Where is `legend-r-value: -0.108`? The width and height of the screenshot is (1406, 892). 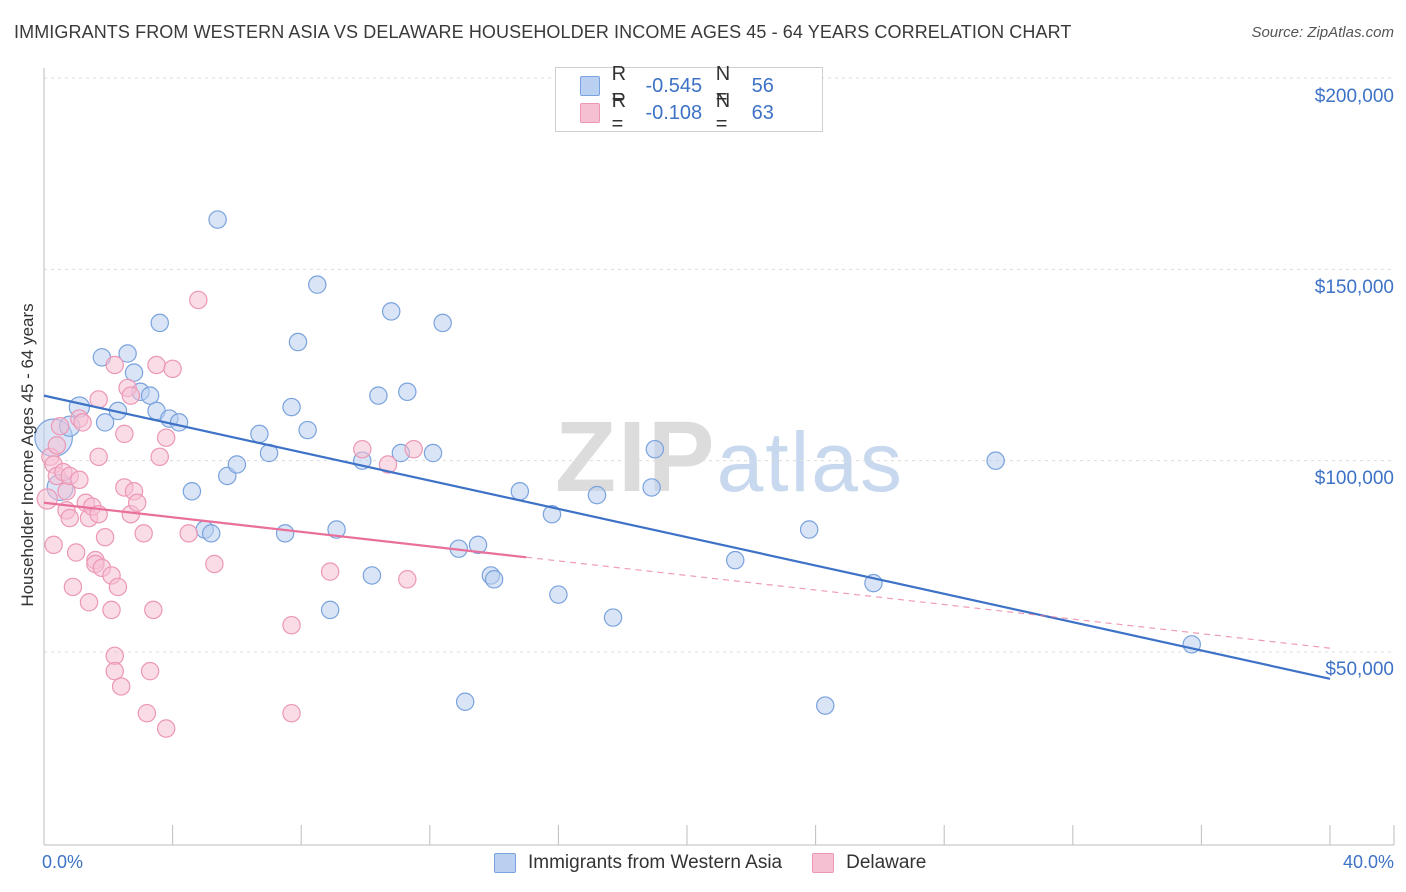
legend-r-value: -0.108 is located at coordinates (674, 112).